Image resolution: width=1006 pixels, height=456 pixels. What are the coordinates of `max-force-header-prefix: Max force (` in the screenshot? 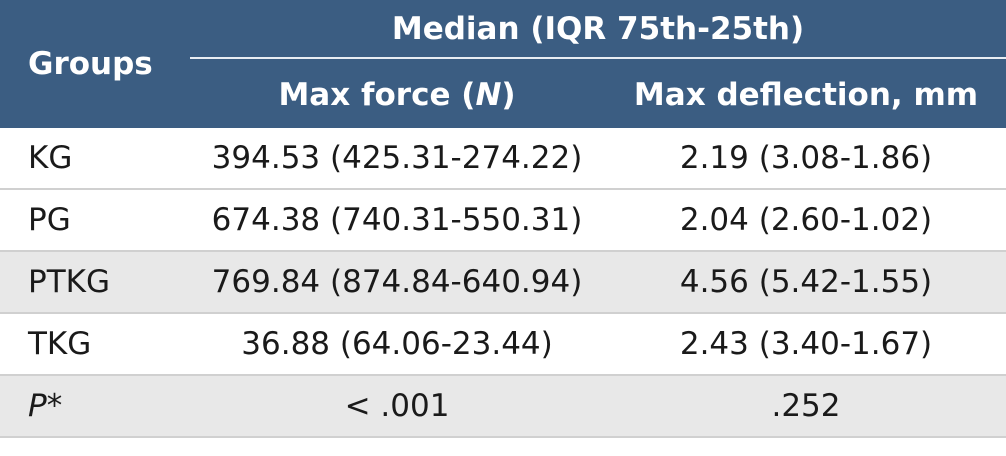 It's located at (377, 95).